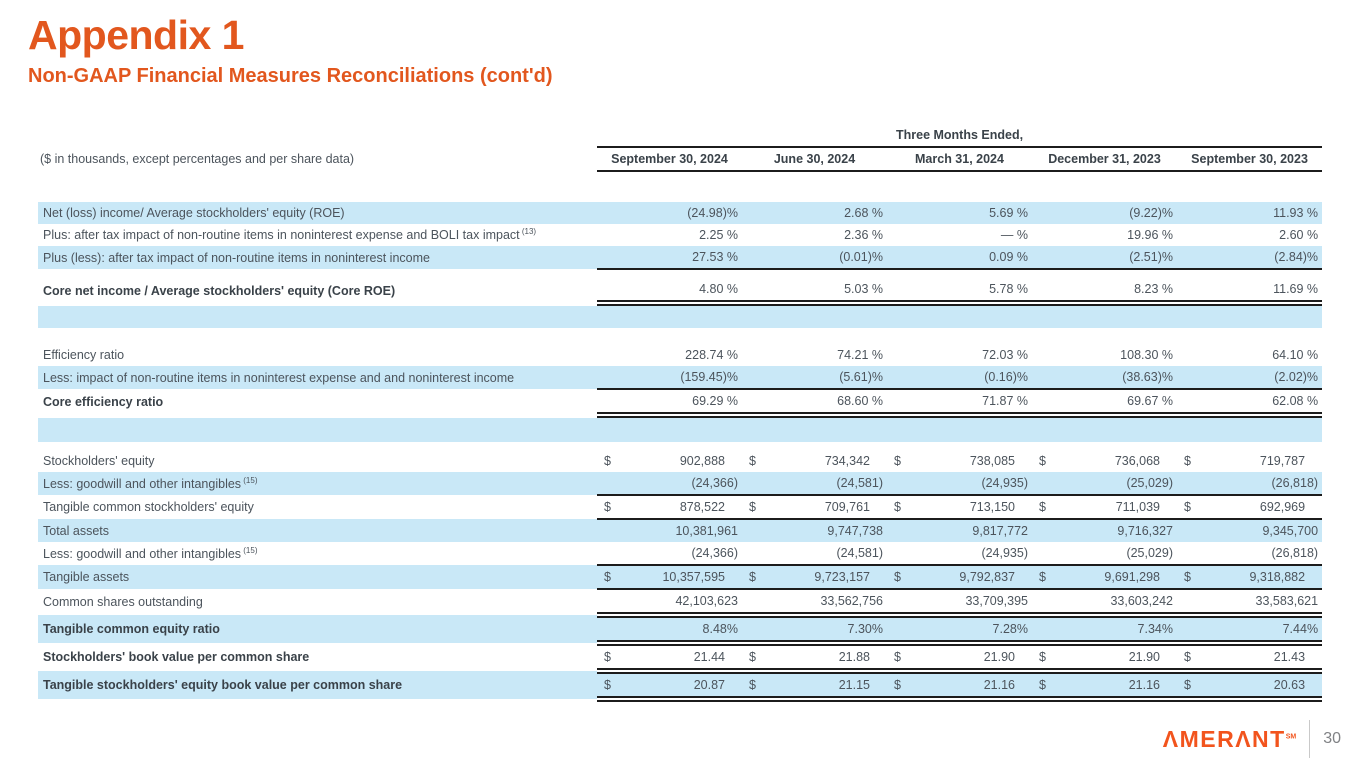 The height and width of the screenshot is (768, 1365). I want to click on cell-value: — %, so click(1014, 235).